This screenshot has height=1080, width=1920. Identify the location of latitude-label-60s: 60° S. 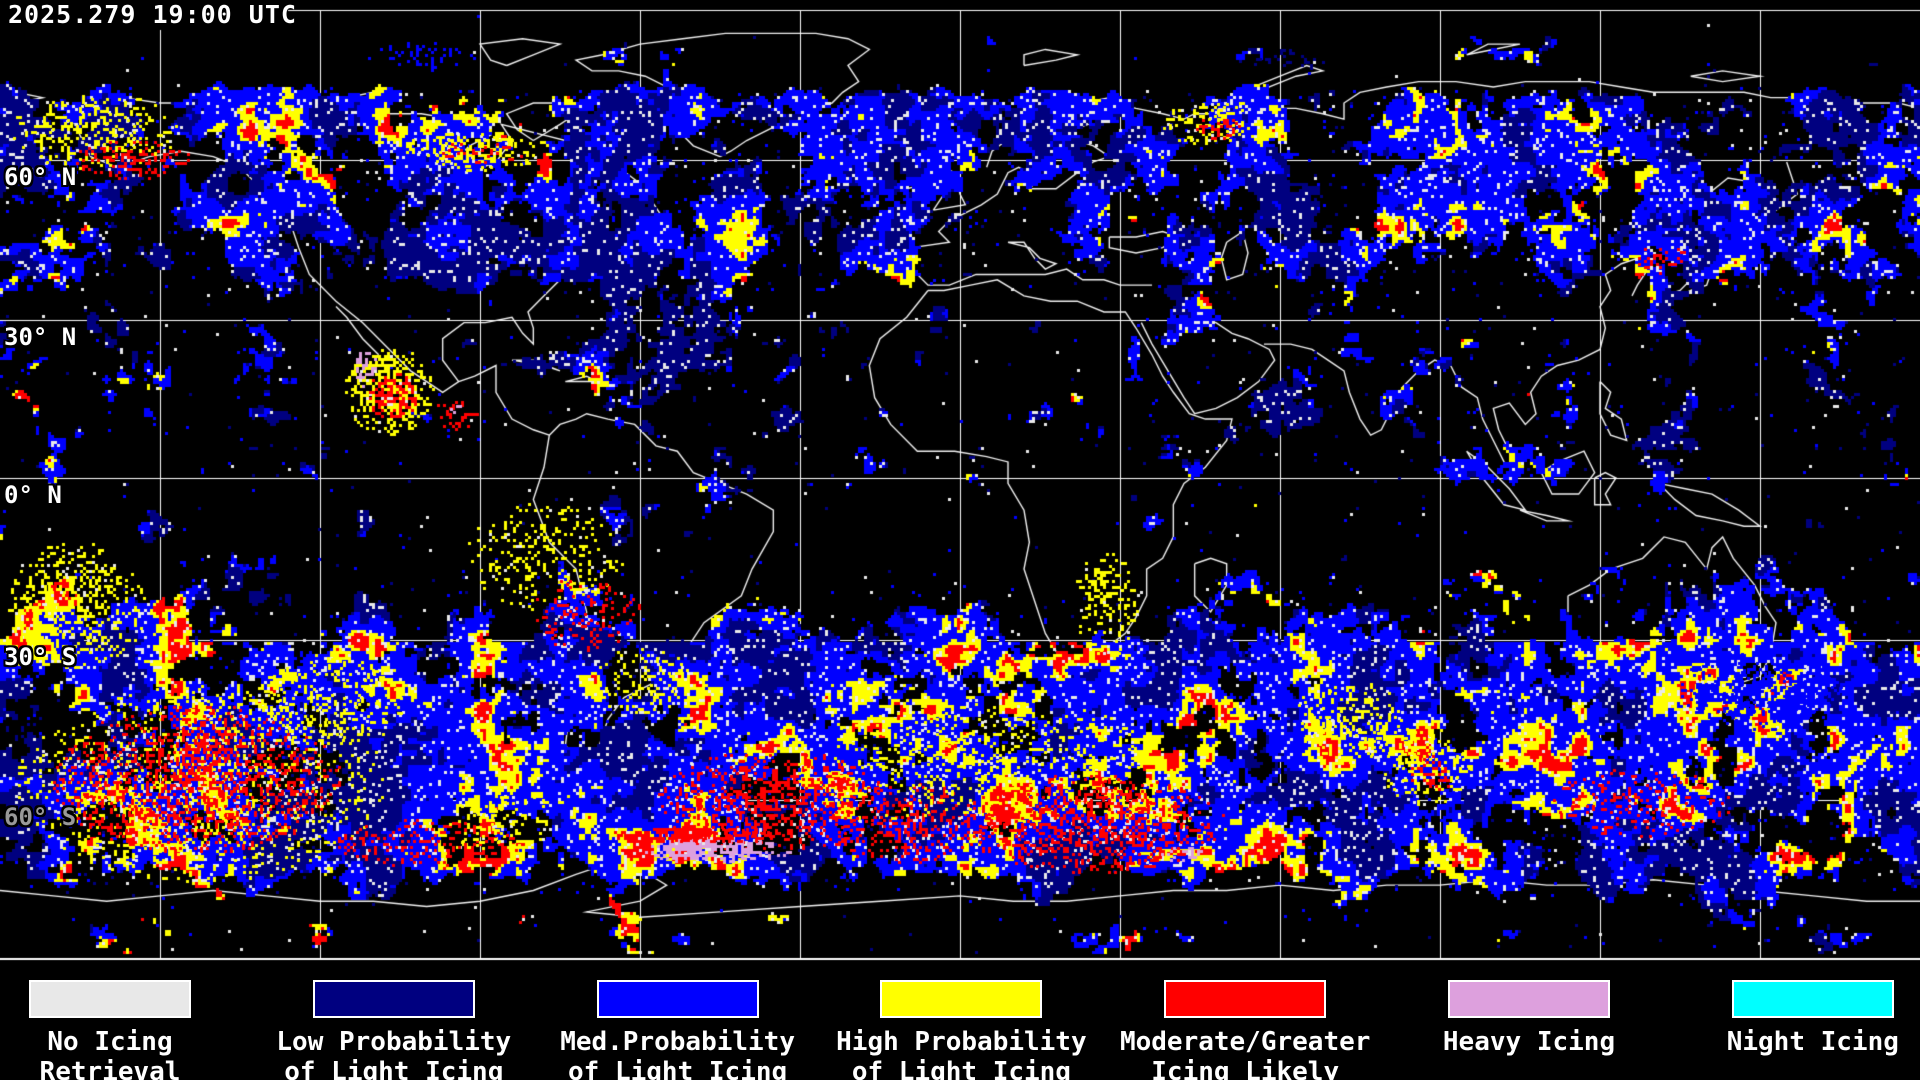
(40, 817).